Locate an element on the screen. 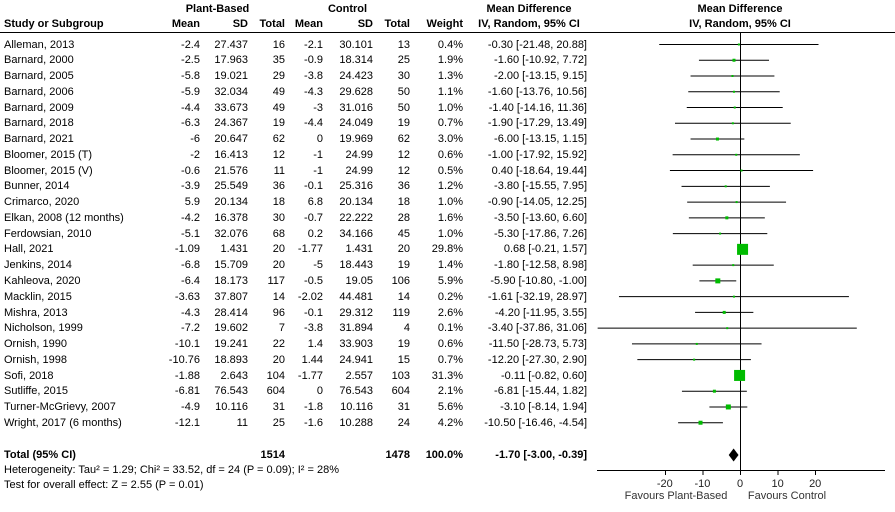 The width and height of the screenshot is (895, 512). study-label: Nicholson, 1999 is located at coordinates (43, 328).